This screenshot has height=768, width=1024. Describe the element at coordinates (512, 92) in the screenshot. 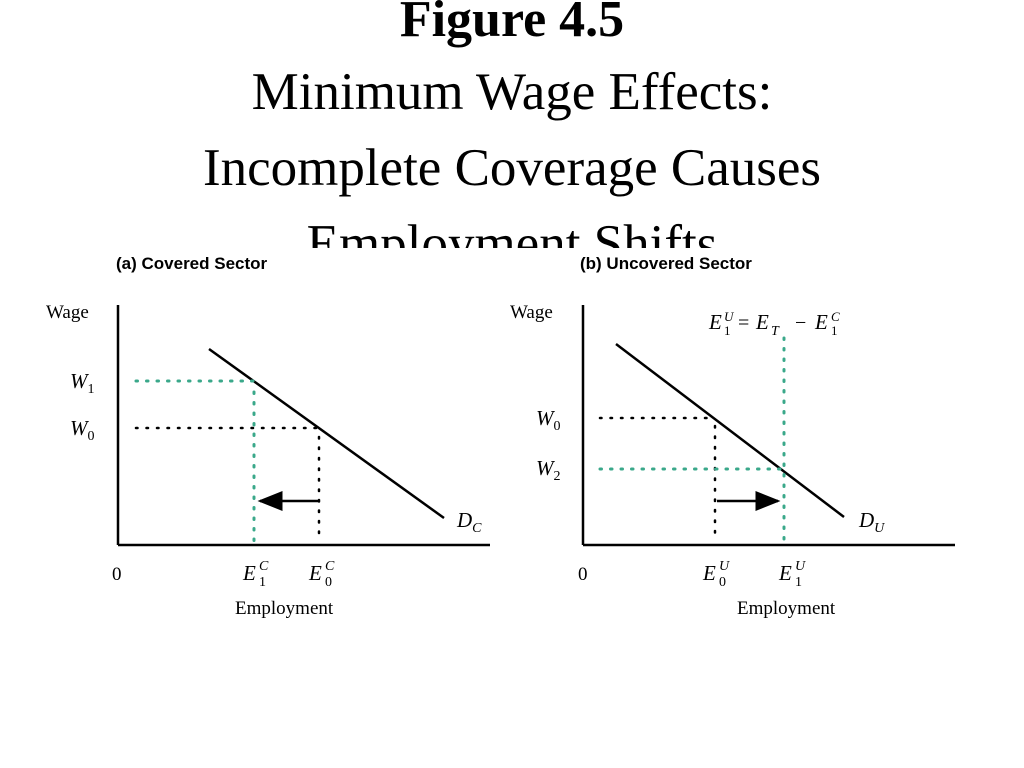

I see `figure-title-line-1: Minimum Wage Effects:` at that location.